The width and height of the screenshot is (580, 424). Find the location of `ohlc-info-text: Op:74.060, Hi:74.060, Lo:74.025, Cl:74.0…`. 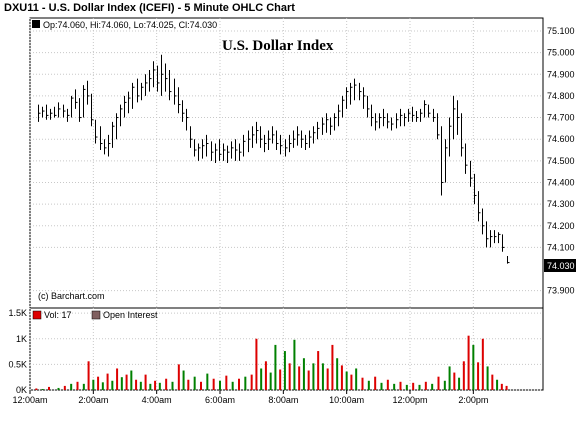

ohlc-info-text: Op:74.060, Hi:74.060, Lo:74.025, Cl:74.0… is located at coordinates (130, 25).